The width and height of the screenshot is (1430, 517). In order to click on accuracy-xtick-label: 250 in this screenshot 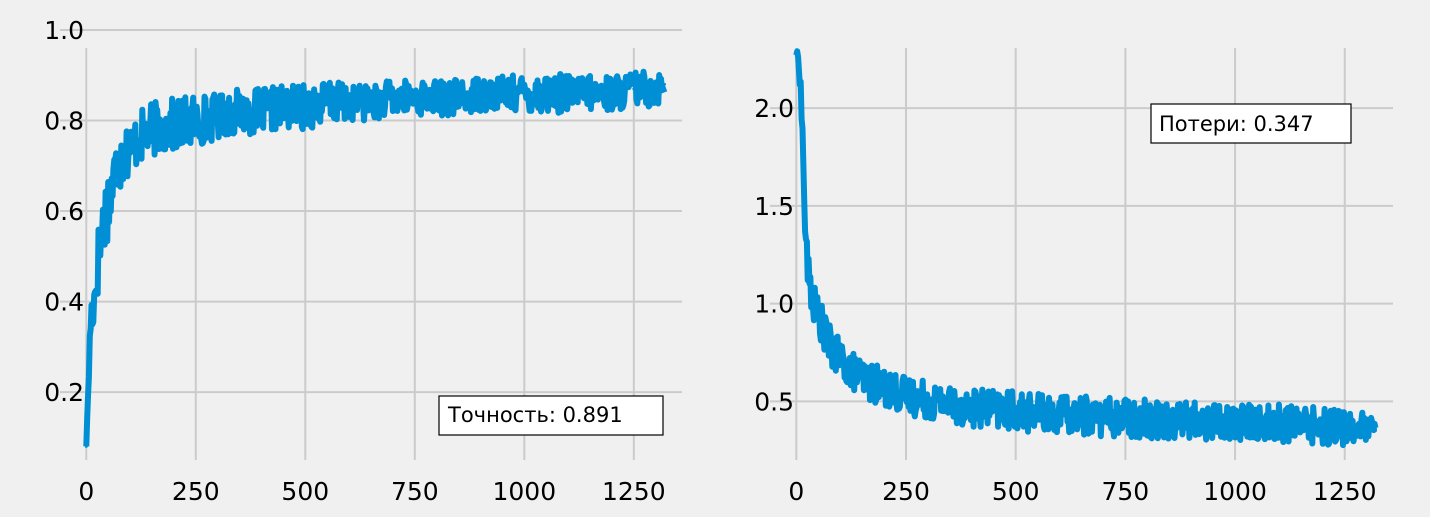, I will do `click(196, 491)`.